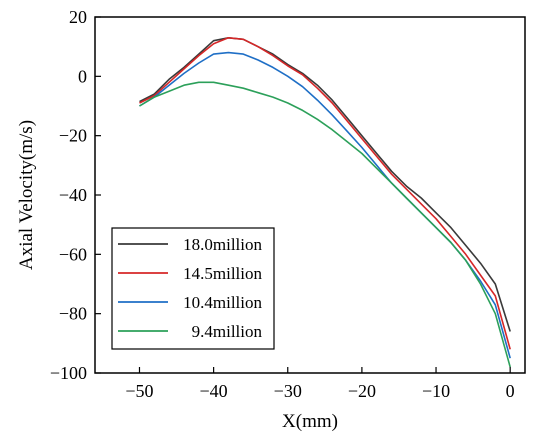  I want to click on y-tick-label: 0, so click(82, 76).